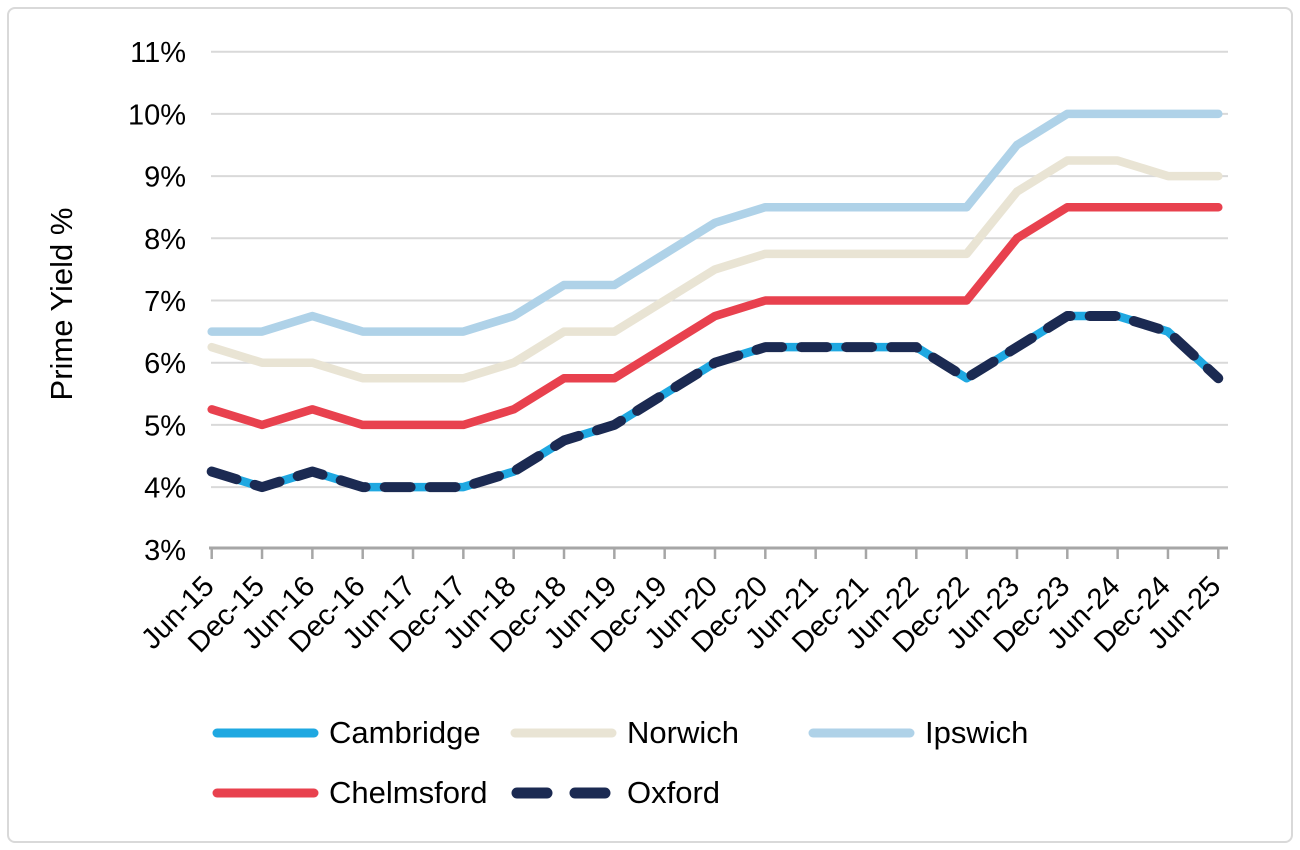  I want to click on y-tick-label: 8%, so click(165, 240).